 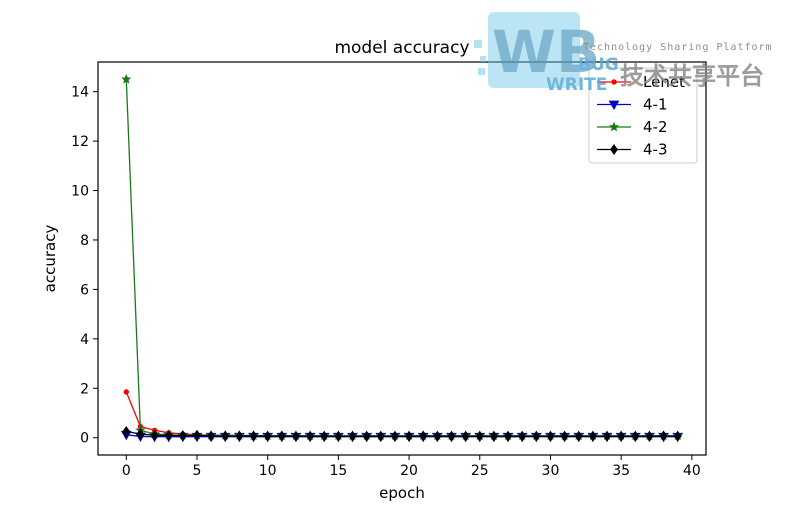 I want to click on x-tick-label: 10, so click(x=268, y=471).